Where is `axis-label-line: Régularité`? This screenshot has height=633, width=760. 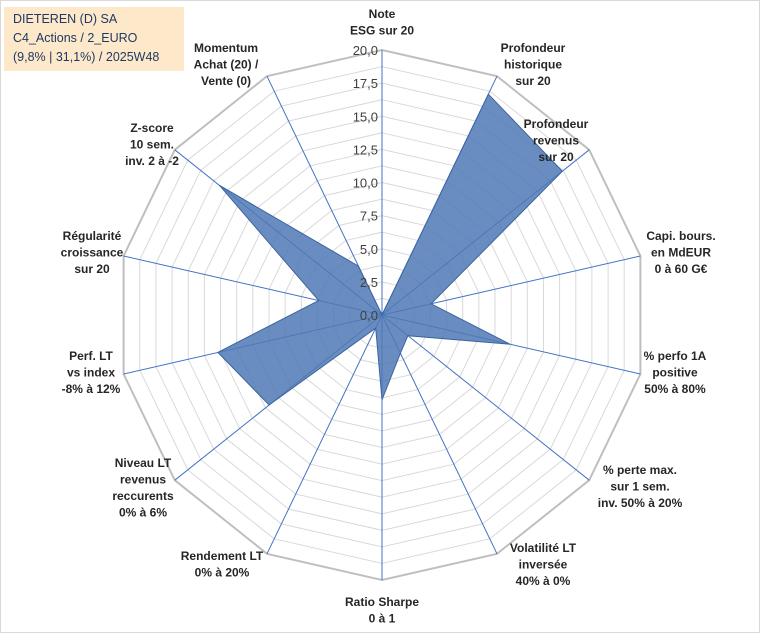 axis-label-line: Régularité is located at coordinates (92, 236).